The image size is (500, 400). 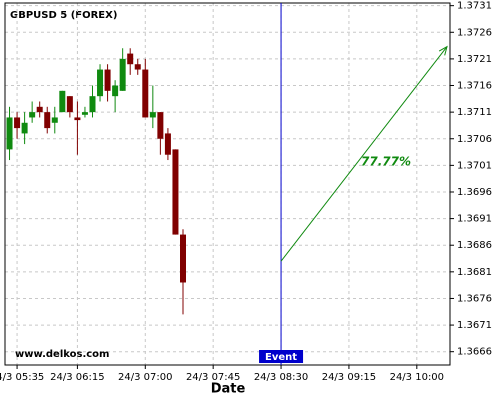 I want to click on x-tick-label: 24/3 07:00, so click(x=145, y=377).